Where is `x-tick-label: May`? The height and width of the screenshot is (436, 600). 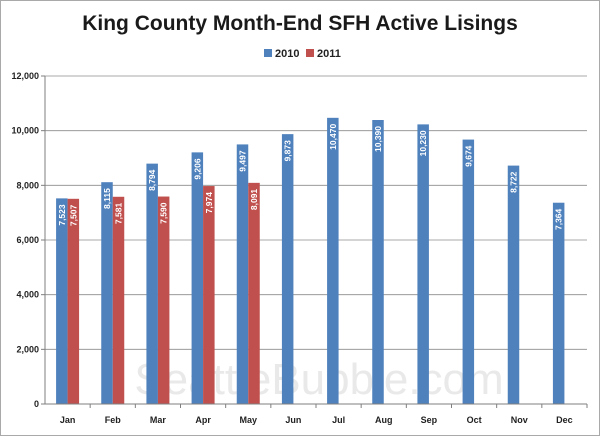 x-tick-label: May is located at coordinates (248, 420).